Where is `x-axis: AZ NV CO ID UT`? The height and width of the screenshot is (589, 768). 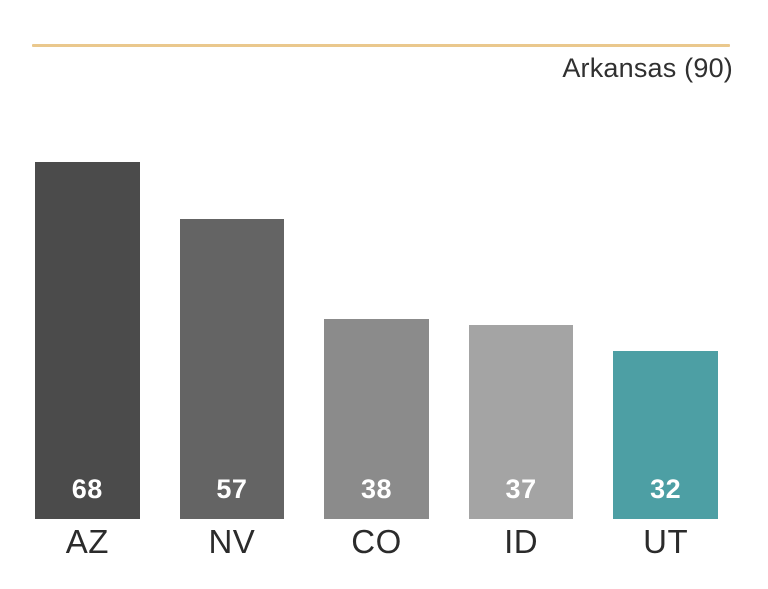
x-axis: AZ NV CO ID UT is located at coordinates (376, 542).